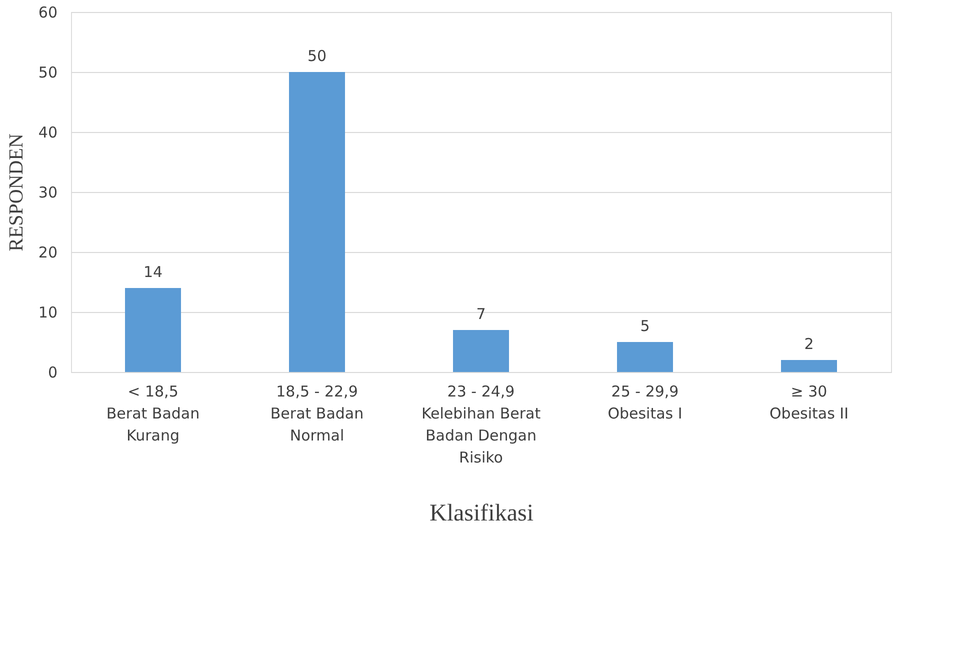 Image resolution: width=965 pixels, height=670 pixels. I want to click on data-label: 14, so click(153, 272).